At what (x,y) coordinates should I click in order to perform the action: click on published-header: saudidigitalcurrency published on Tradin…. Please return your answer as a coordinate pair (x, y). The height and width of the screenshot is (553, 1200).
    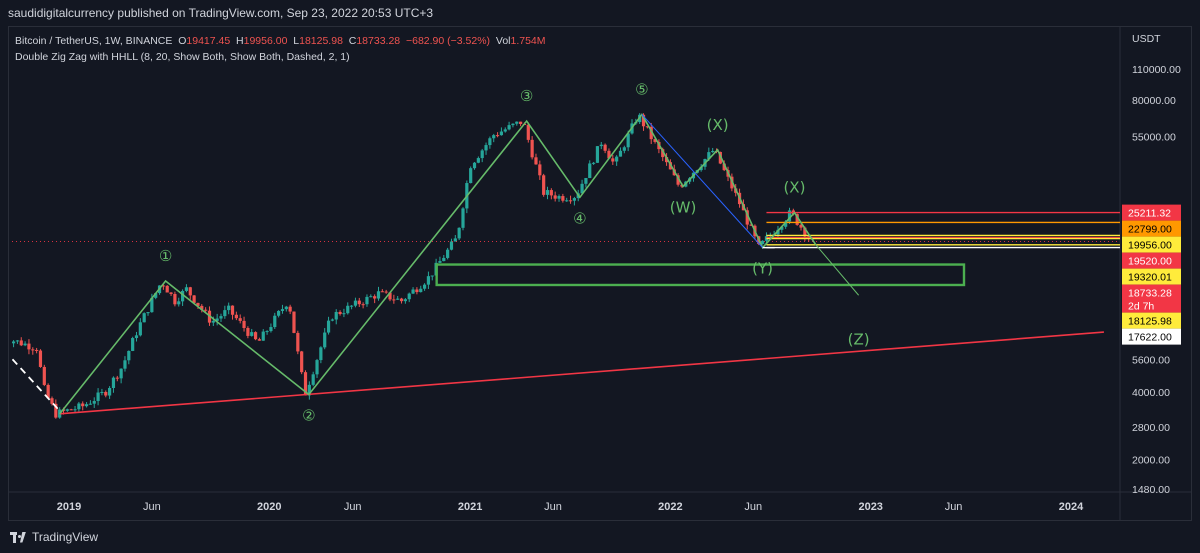
    Looking at the image, I should click on (600, 13).